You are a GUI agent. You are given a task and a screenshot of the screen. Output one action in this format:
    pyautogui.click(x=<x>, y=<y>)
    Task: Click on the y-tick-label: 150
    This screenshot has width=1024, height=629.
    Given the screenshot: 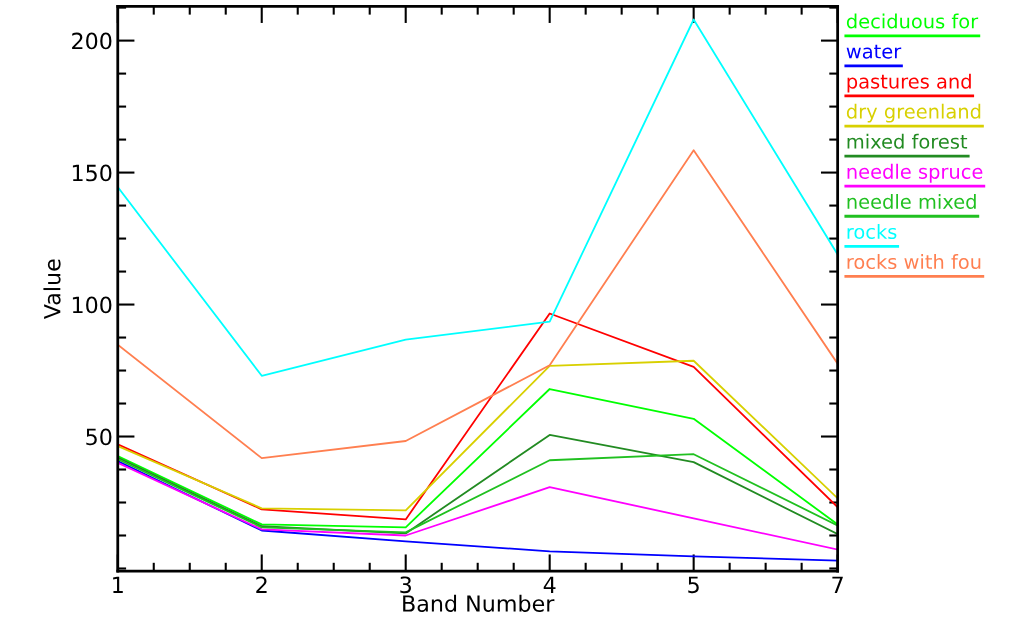 What is the action you would take?
    pyautogui.click(x=92, y=173)
    